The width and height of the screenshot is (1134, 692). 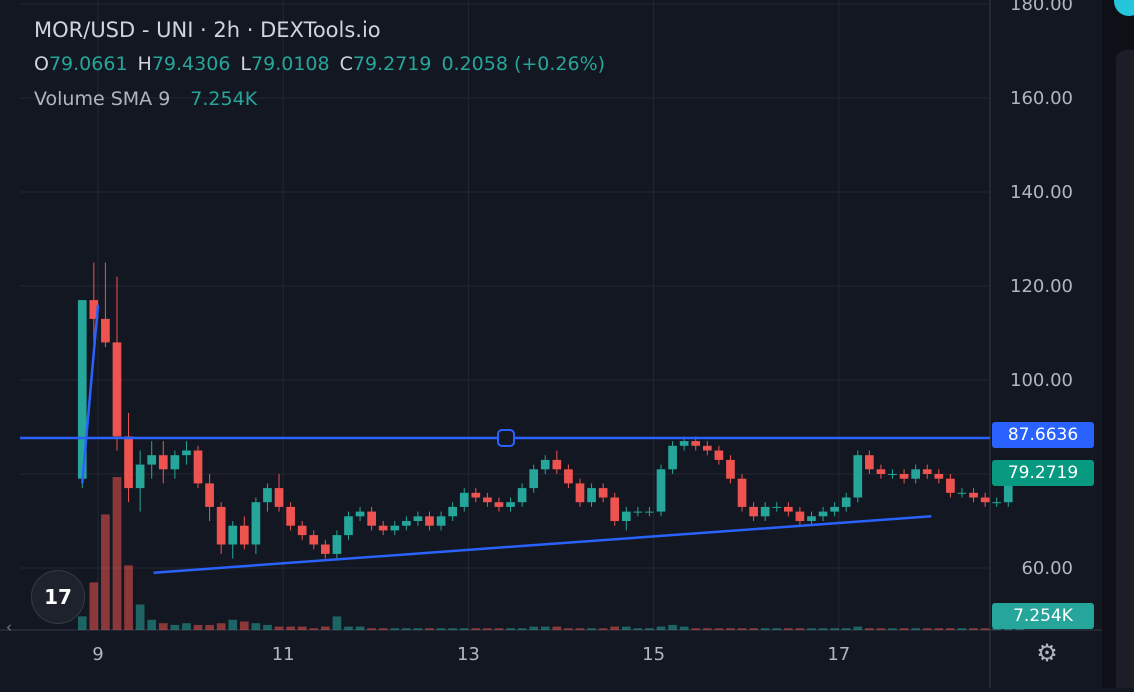 What do you see at coordinates (1118, 344) in the screenshot?
I see `right-side-panel` at bounding box center [1118, 344].